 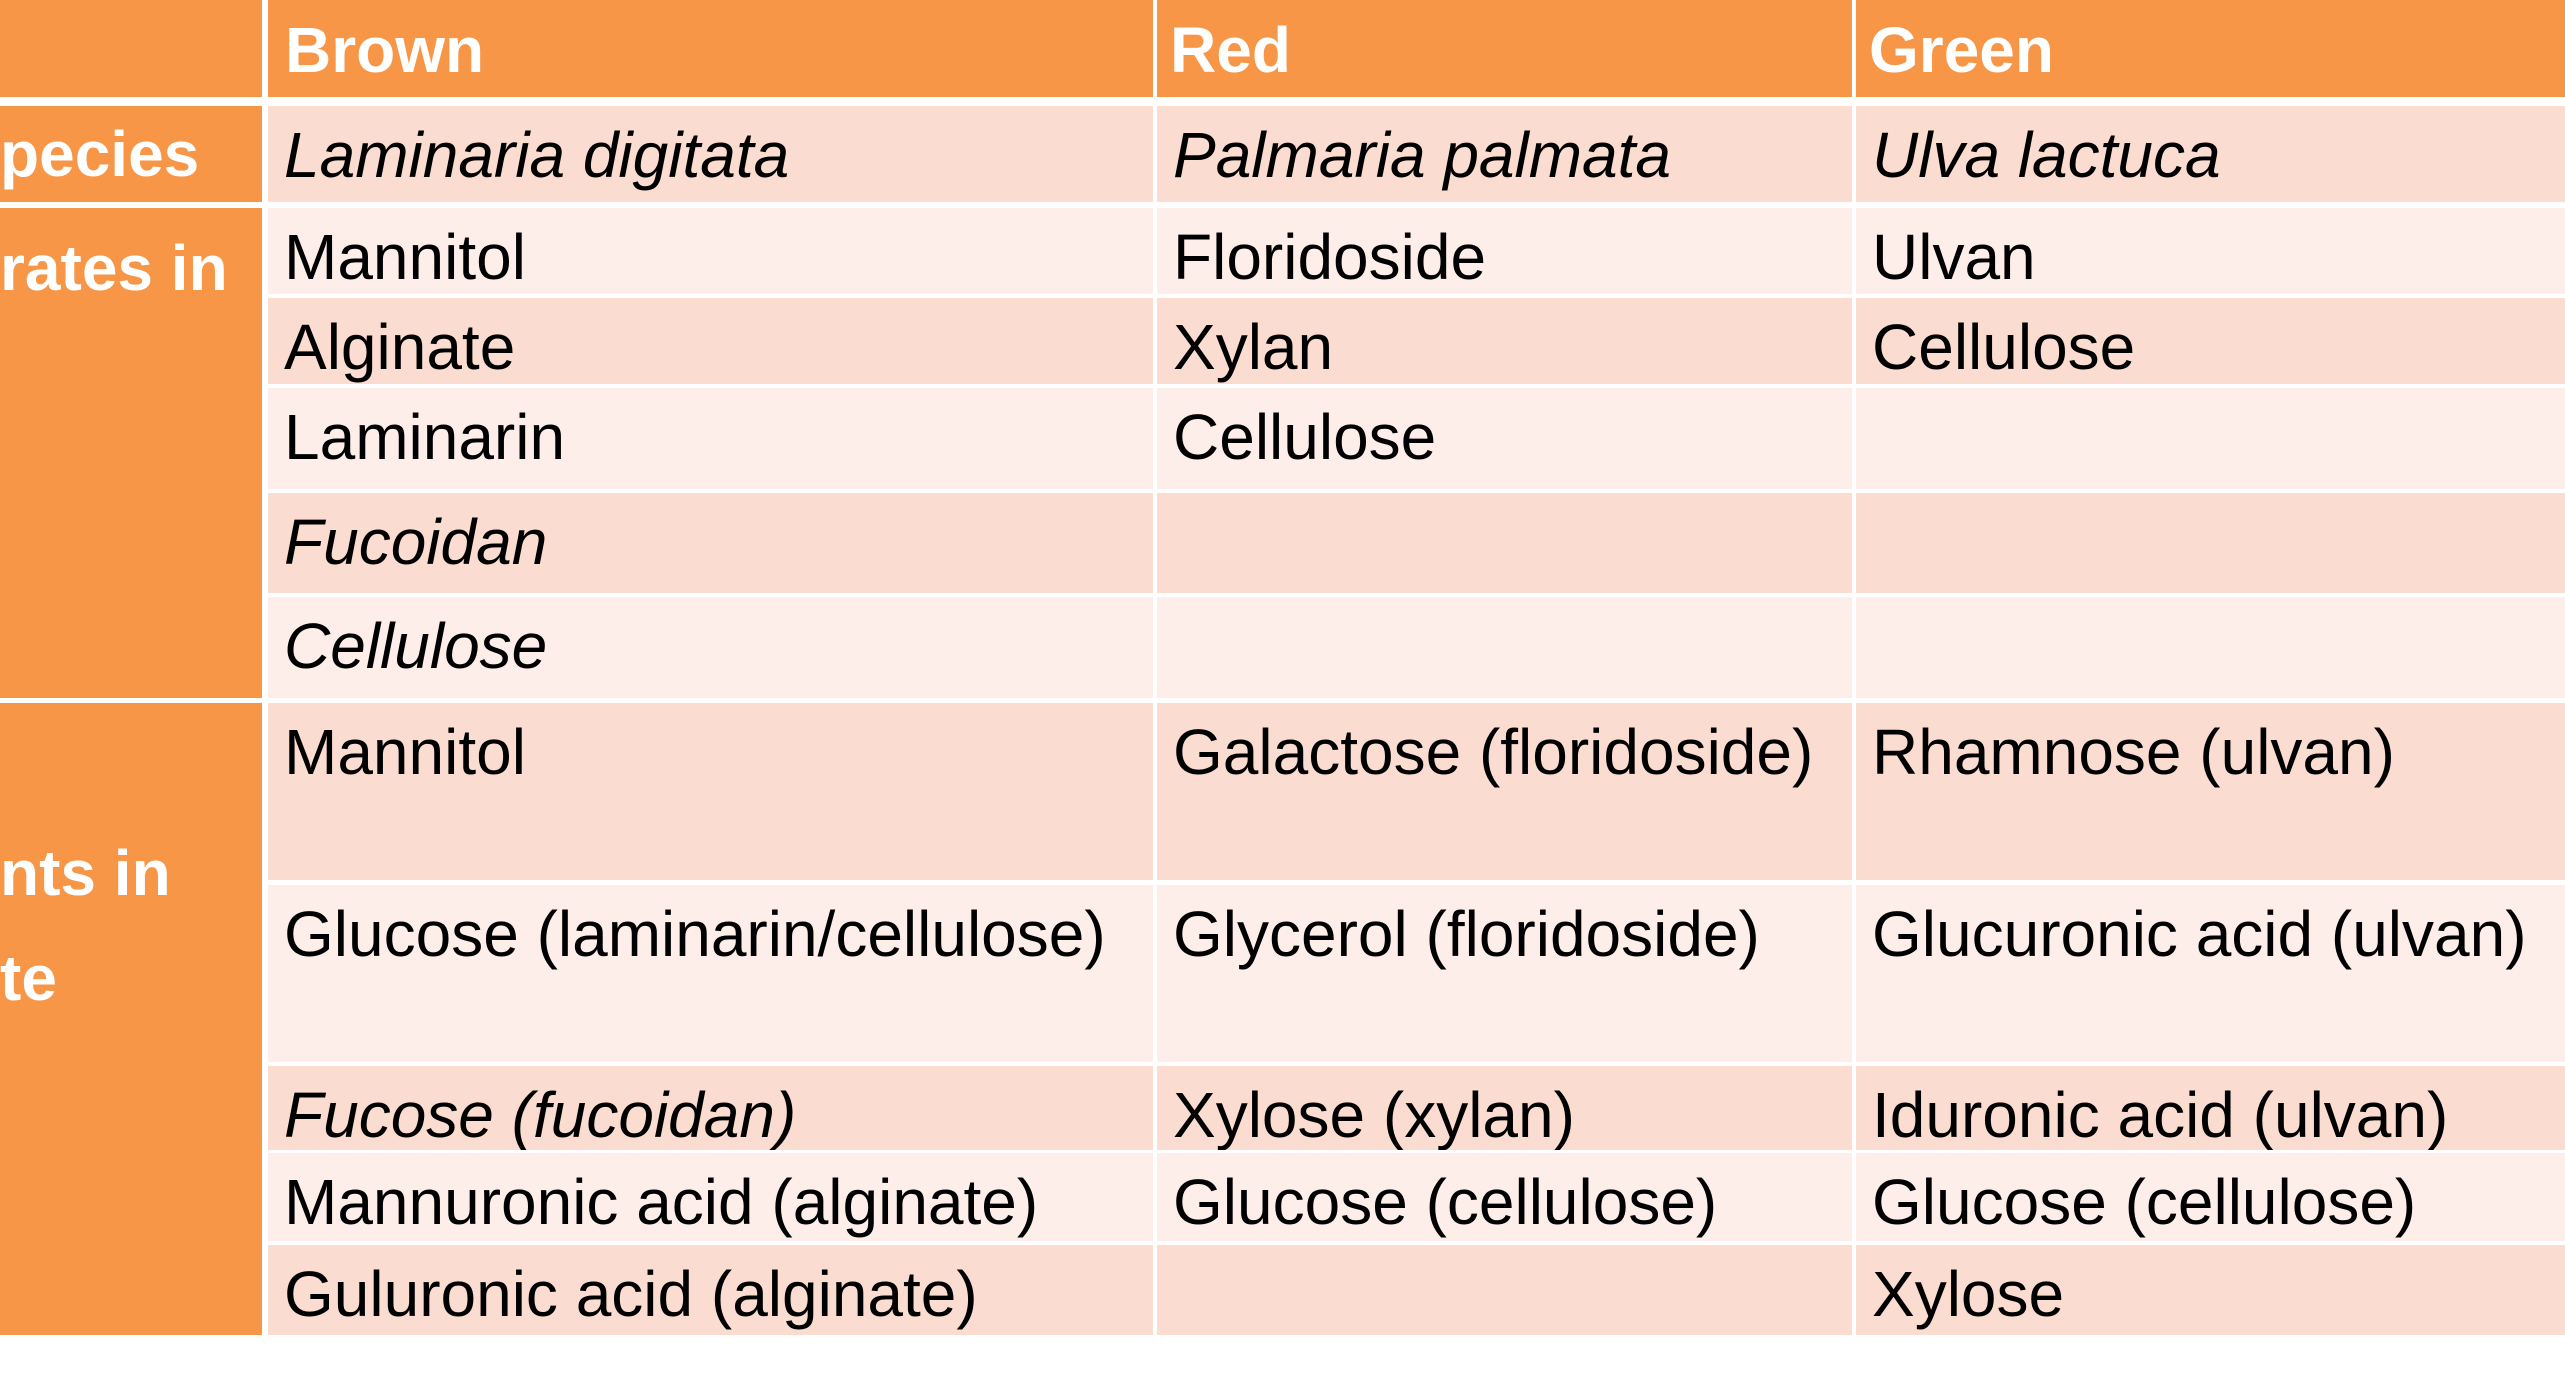 What do you see at coordinates (131, 154) in the screenshot?
I see `row-label-species: pecies` at bounding box center [131, 154].